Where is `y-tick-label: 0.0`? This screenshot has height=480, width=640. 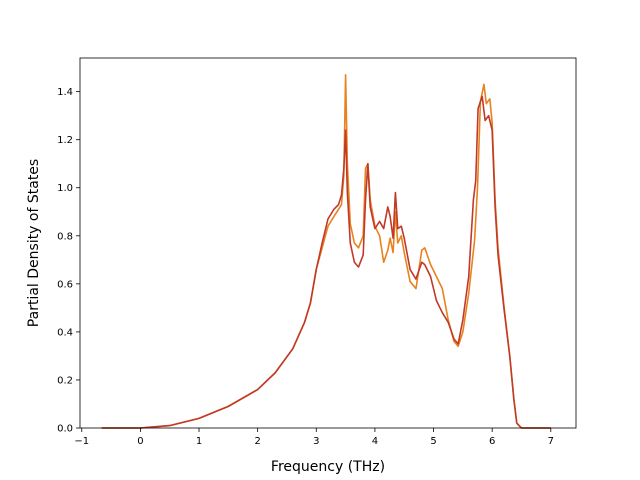 y-tick-label: 0.0 is located at coordinates (65, 429).